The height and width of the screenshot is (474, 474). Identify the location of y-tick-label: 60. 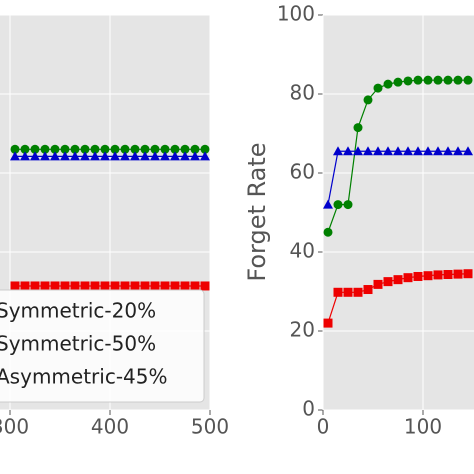
(302, 172).